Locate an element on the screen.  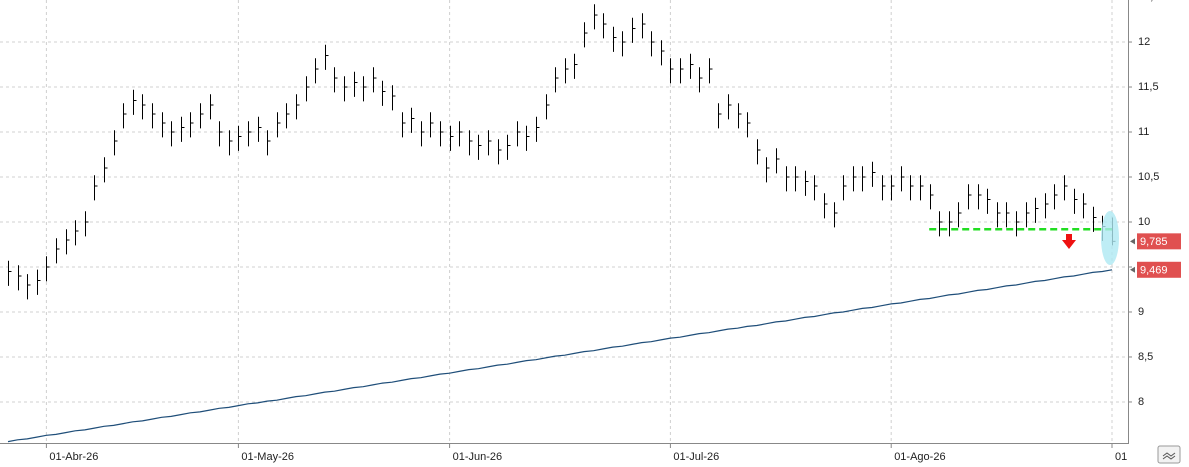
y-tick-label: 8 is located at coordinates (1141, 402).